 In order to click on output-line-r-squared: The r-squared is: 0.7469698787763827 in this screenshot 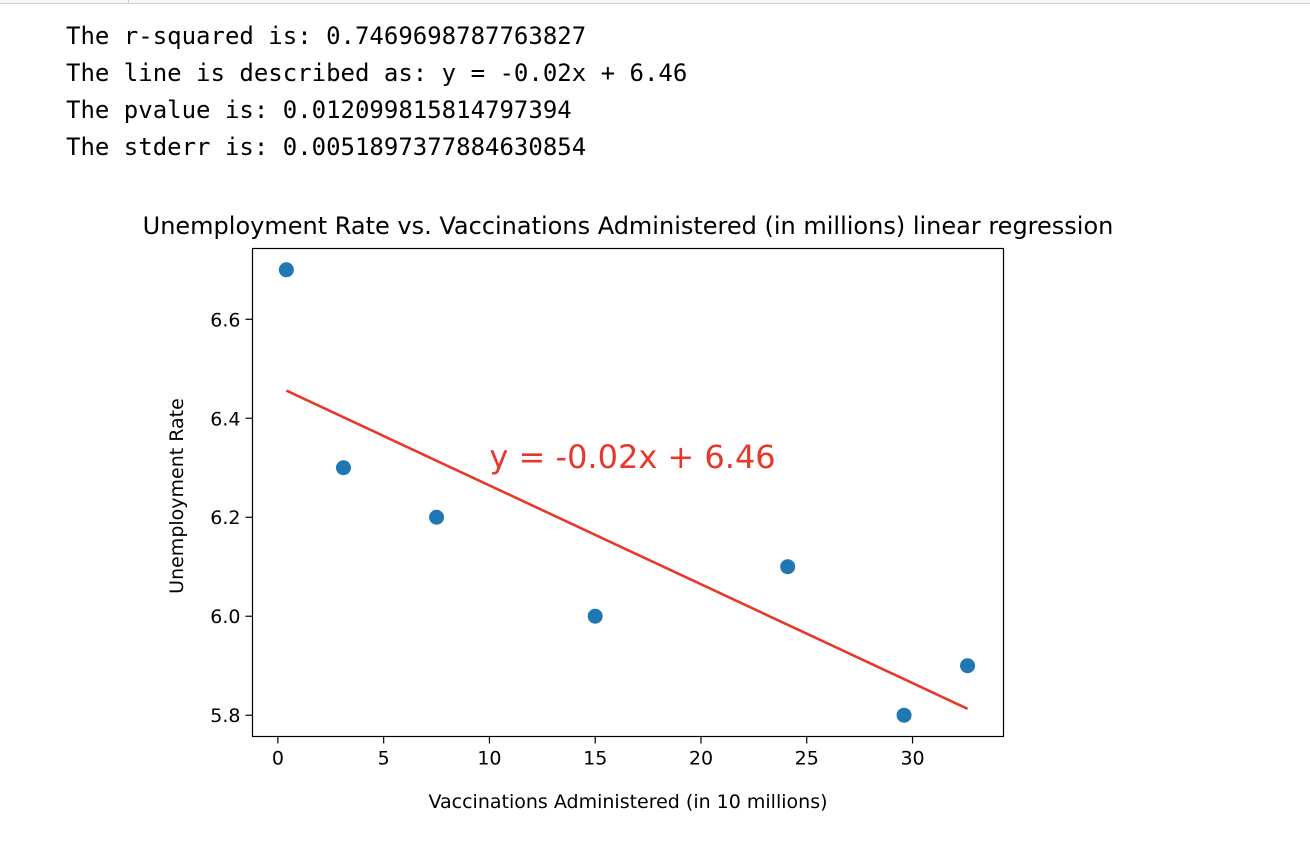, I will do `click(326, 36)`.